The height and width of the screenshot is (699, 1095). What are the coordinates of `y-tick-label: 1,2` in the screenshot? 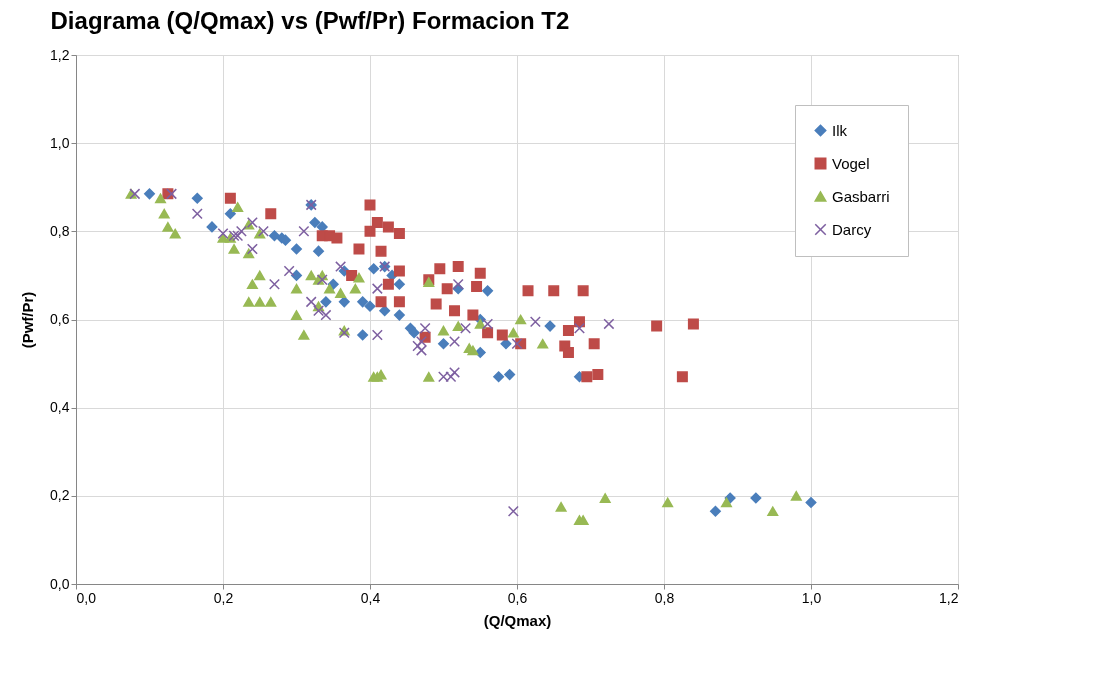 It's located at (60, 54).